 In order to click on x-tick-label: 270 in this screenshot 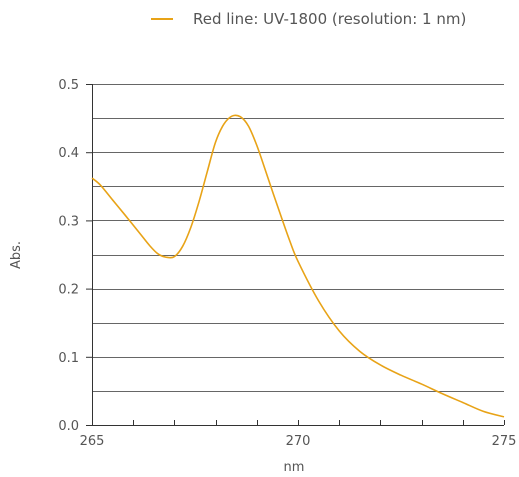, I will do `click(298, 441)`.